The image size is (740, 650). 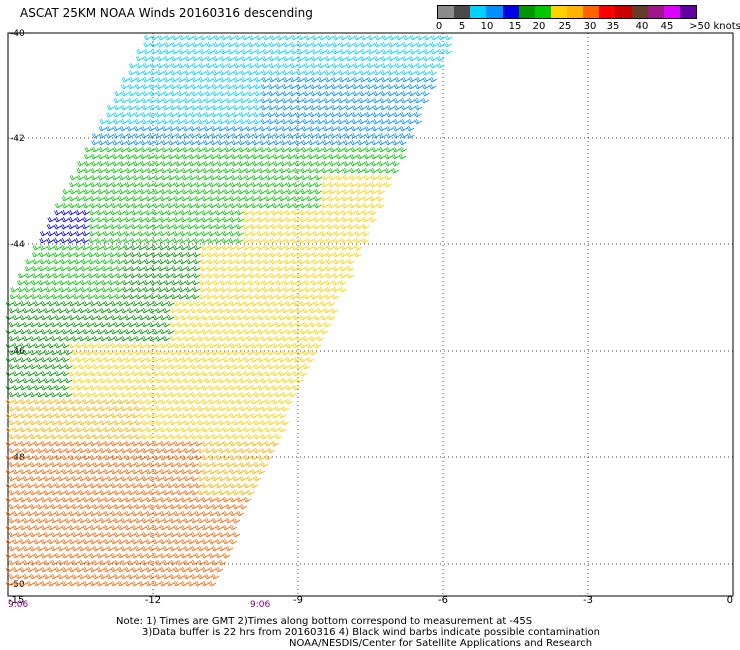 What do you see at coordinates (17, 458) in the screenshot?
I see `latitude-label: -48` at bounding box center [17, 458].